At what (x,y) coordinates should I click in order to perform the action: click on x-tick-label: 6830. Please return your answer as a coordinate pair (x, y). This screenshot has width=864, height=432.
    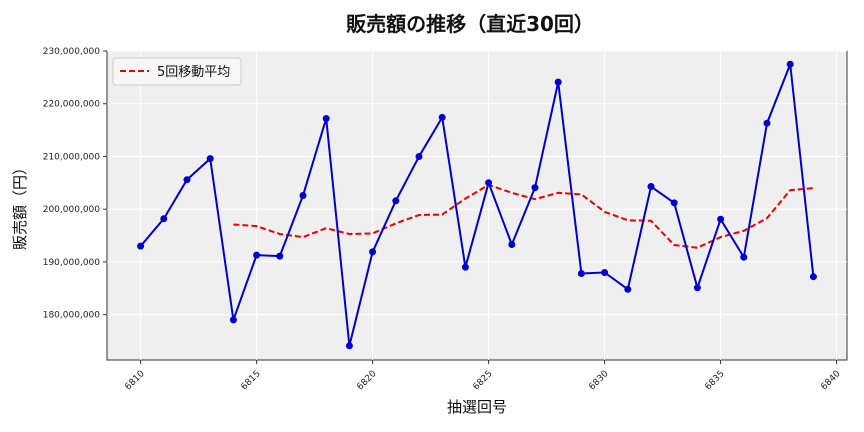
    Looking at the image, I should click on (598, 380).